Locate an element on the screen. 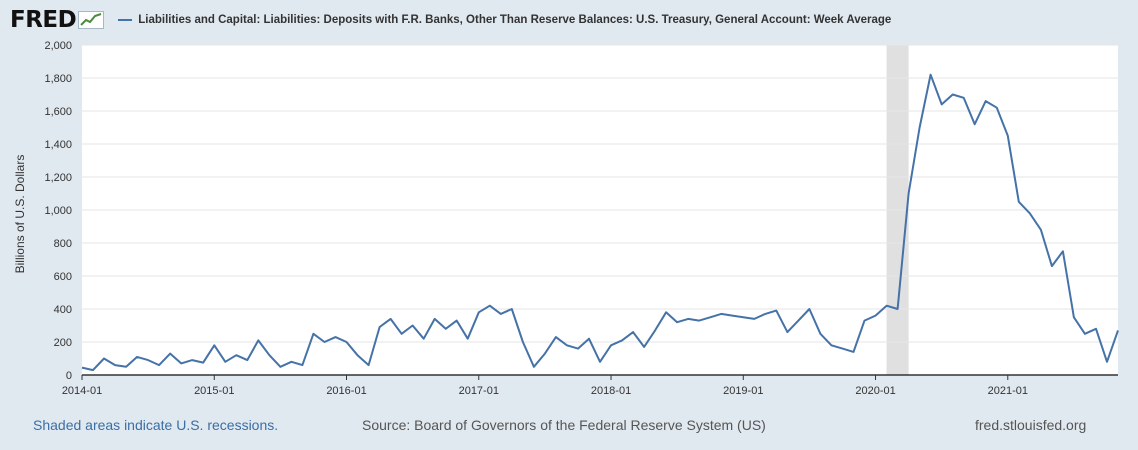 The width and height of the screenshot is (1138, 450). legend-swatch is located at coordinates (125, 20).